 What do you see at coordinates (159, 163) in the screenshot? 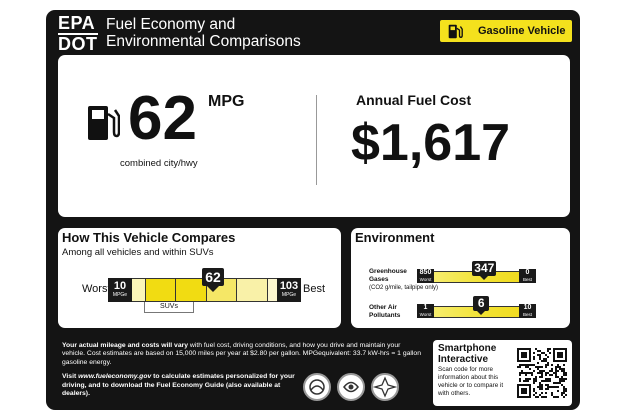
I see `mpg-caption: combined city/hwy` at bounding box center [159, 163].